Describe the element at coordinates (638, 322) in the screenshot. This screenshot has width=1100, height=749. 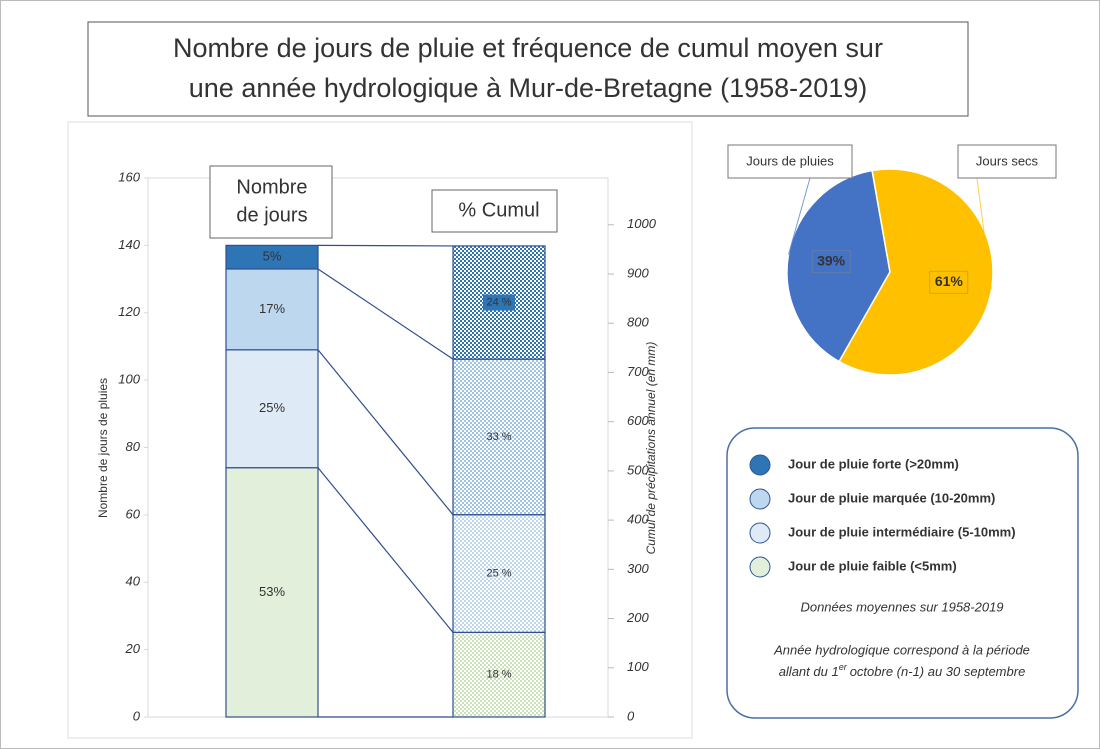
I see `y2-tick-label: 800` at that location.